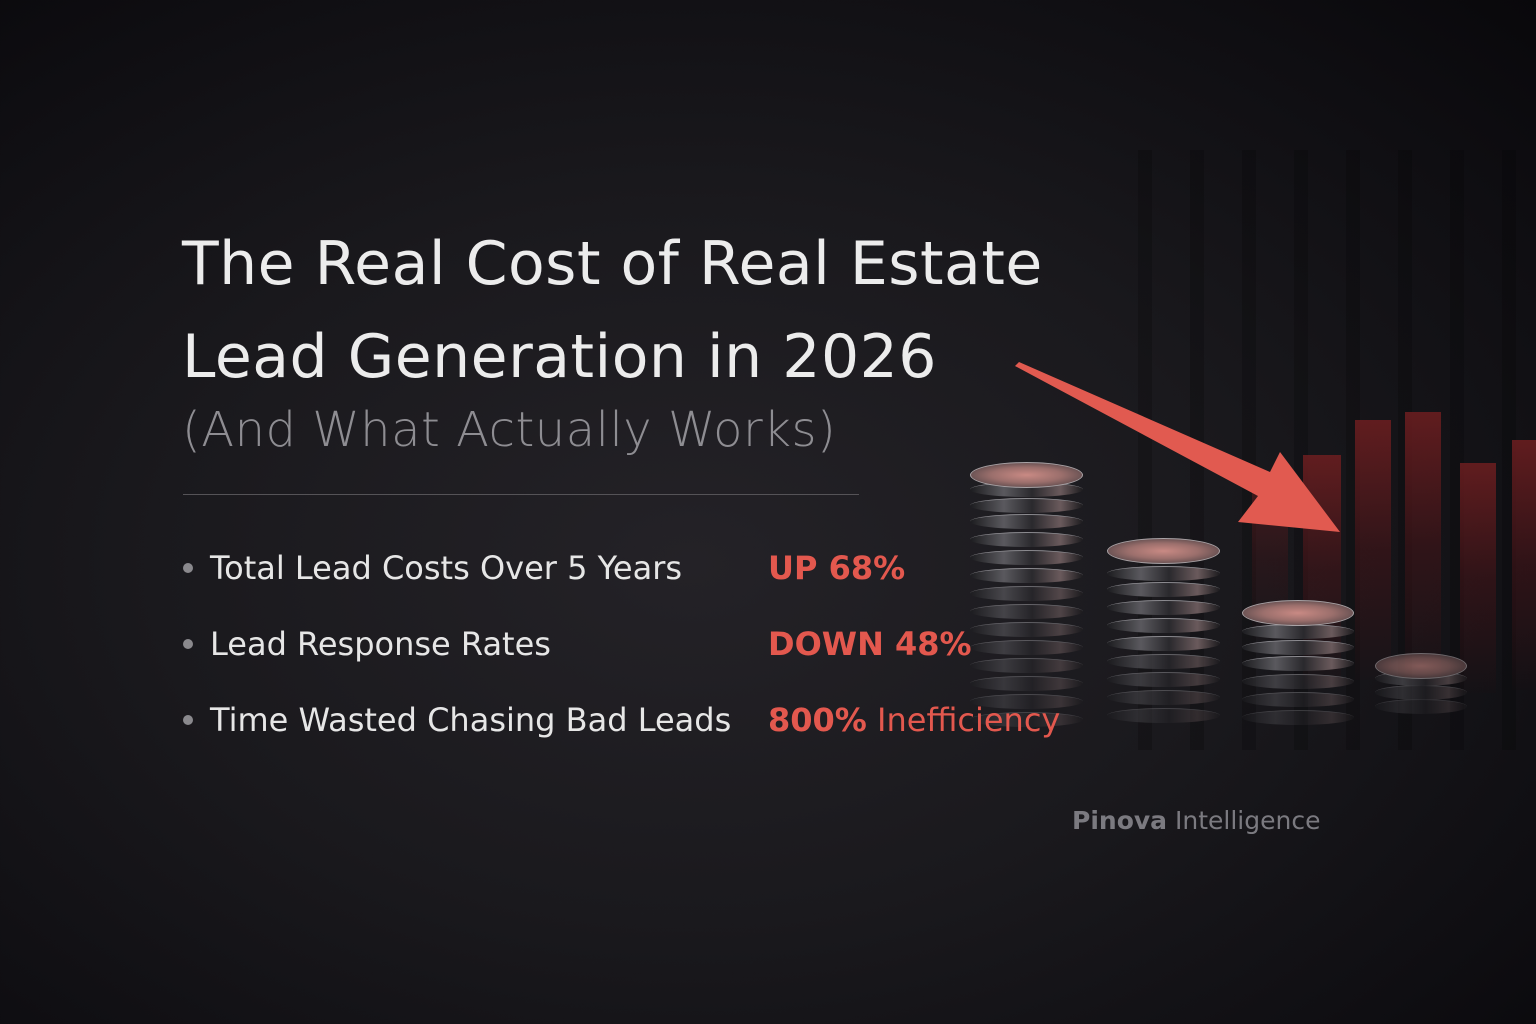 This screenshot has height=1024, width=1536. What do you see at coordinates (612, 264) in the screenshot?
I see `title-line-1: The Real Cost of Real Estate` at bounding box center [612, 264].